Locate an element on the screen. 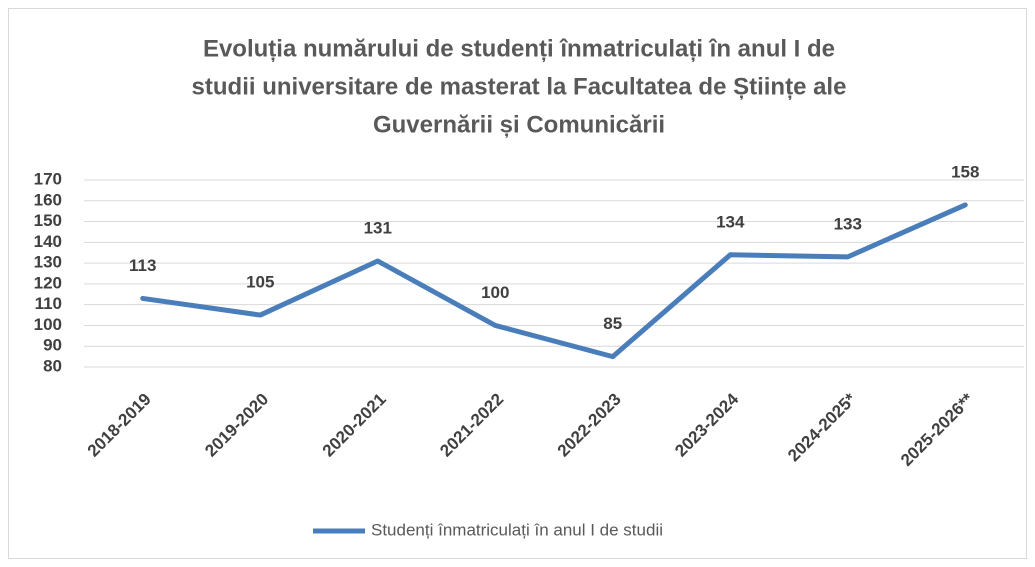 The width and height of the screenshot is (1035, 567). data-label: 85 is located at coordinates (612, 323).